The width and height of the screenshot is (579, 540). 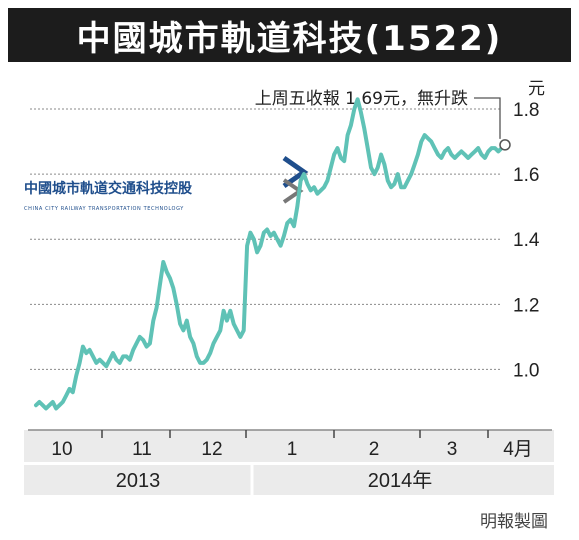 What do you see at coordinates (526, 175) in the screenshot?
I see `y-tick-label: 1.6` at bounding box center [526, 175].